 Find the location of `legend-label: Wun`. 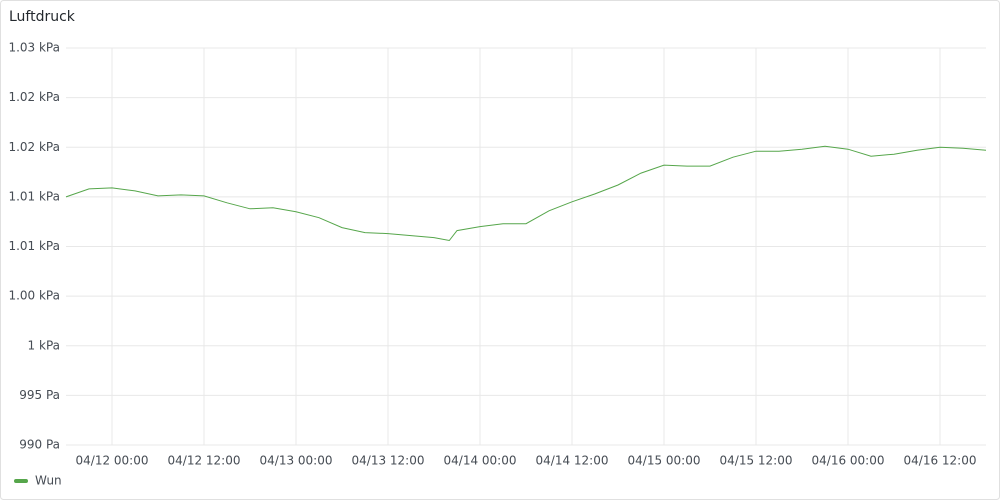

legend-label: Wun is located at coordinates (48, 481).